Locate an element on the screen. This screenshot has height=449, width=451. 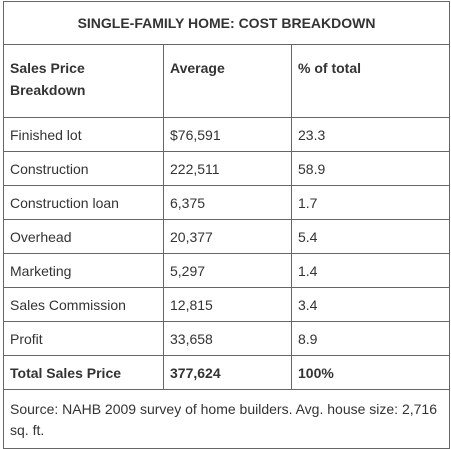
cell: 6,375 is located at coordinates (227, 202).